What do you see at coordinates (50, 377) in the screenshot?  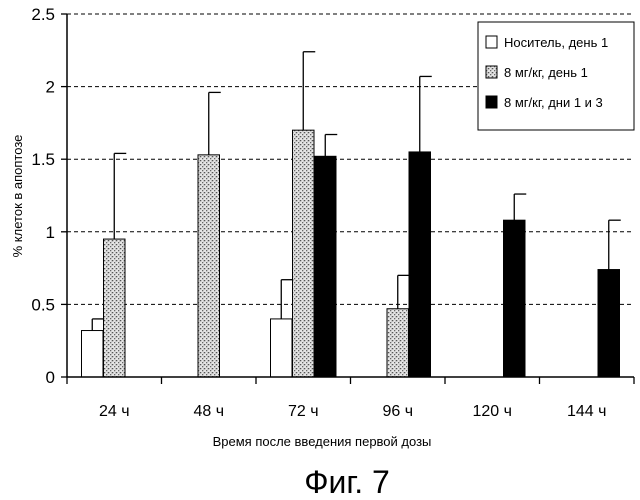 I see `y-tick-label: 0` at bounding box center [50, 377].